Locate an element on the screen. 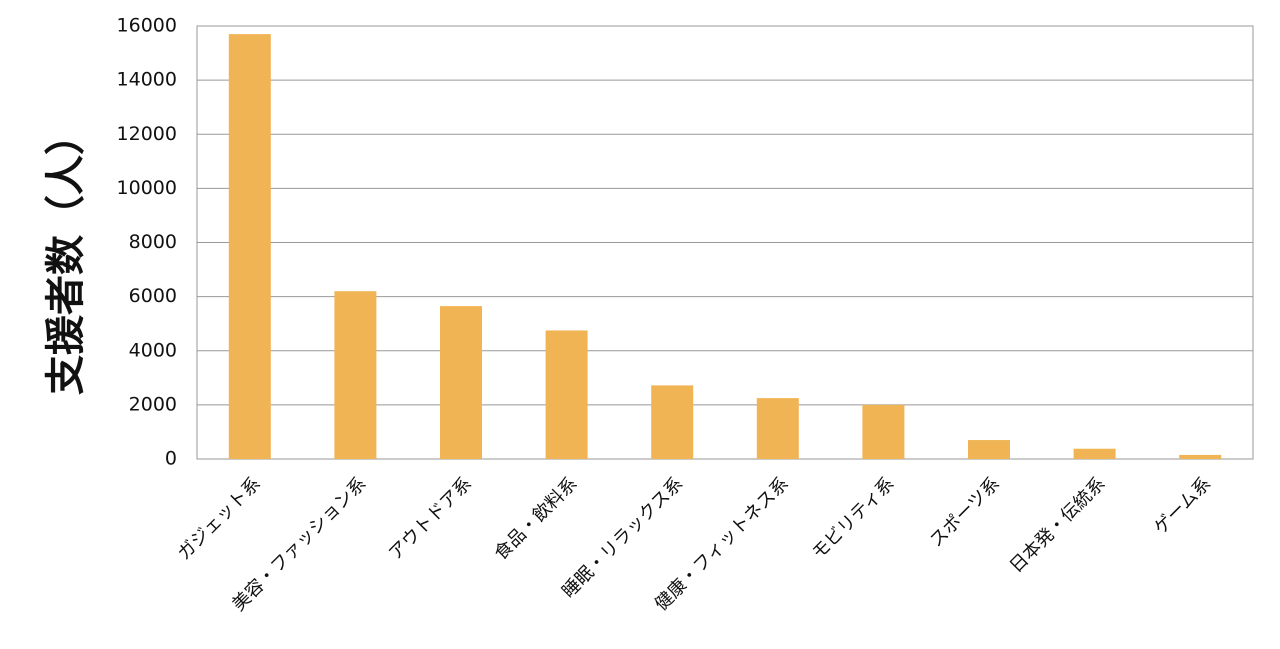  y-tick-label: 4000 is located at coordinates (153, 350).